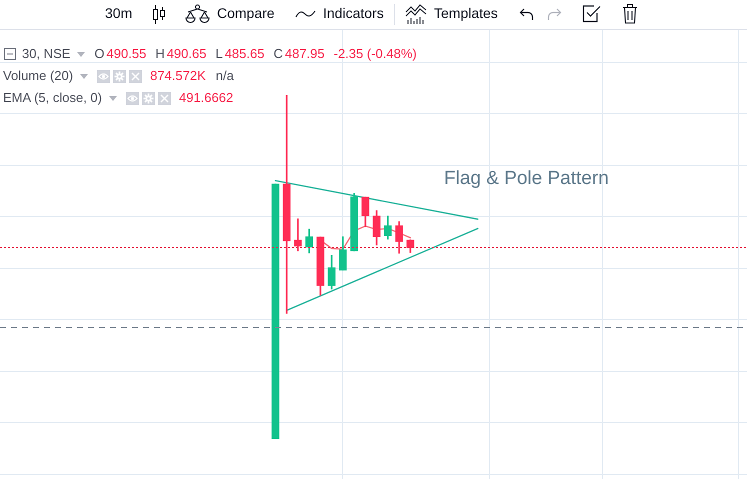  Describe the element at coordinates (219, 54) in the screenshot. I see `text: L` at that location.